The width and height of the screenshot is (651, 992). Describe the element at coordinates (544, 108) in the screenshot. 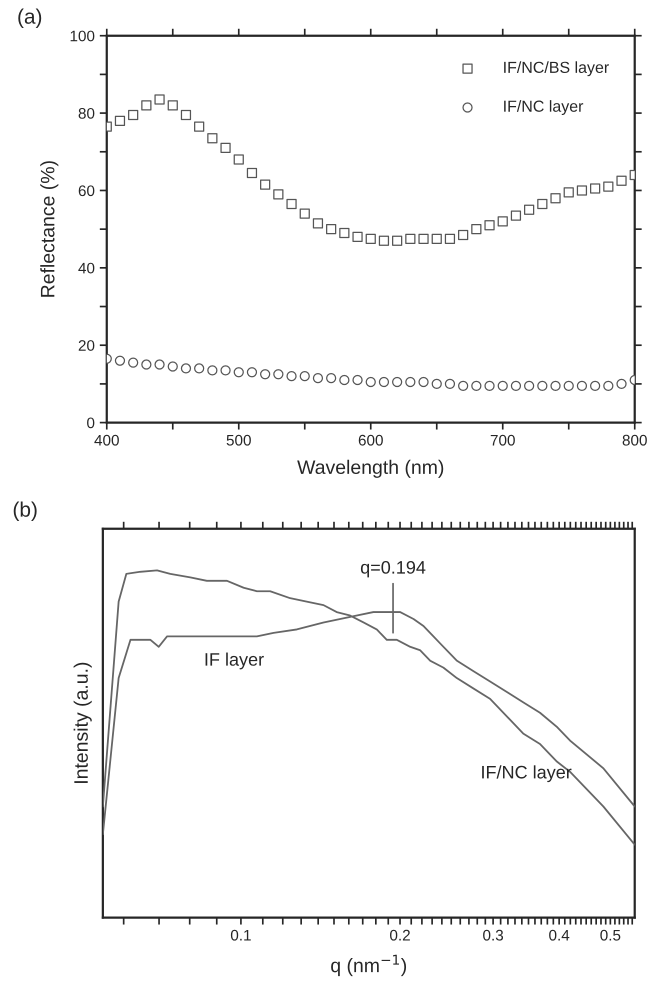

I see `legend-label: IF/NC layer` at that location.